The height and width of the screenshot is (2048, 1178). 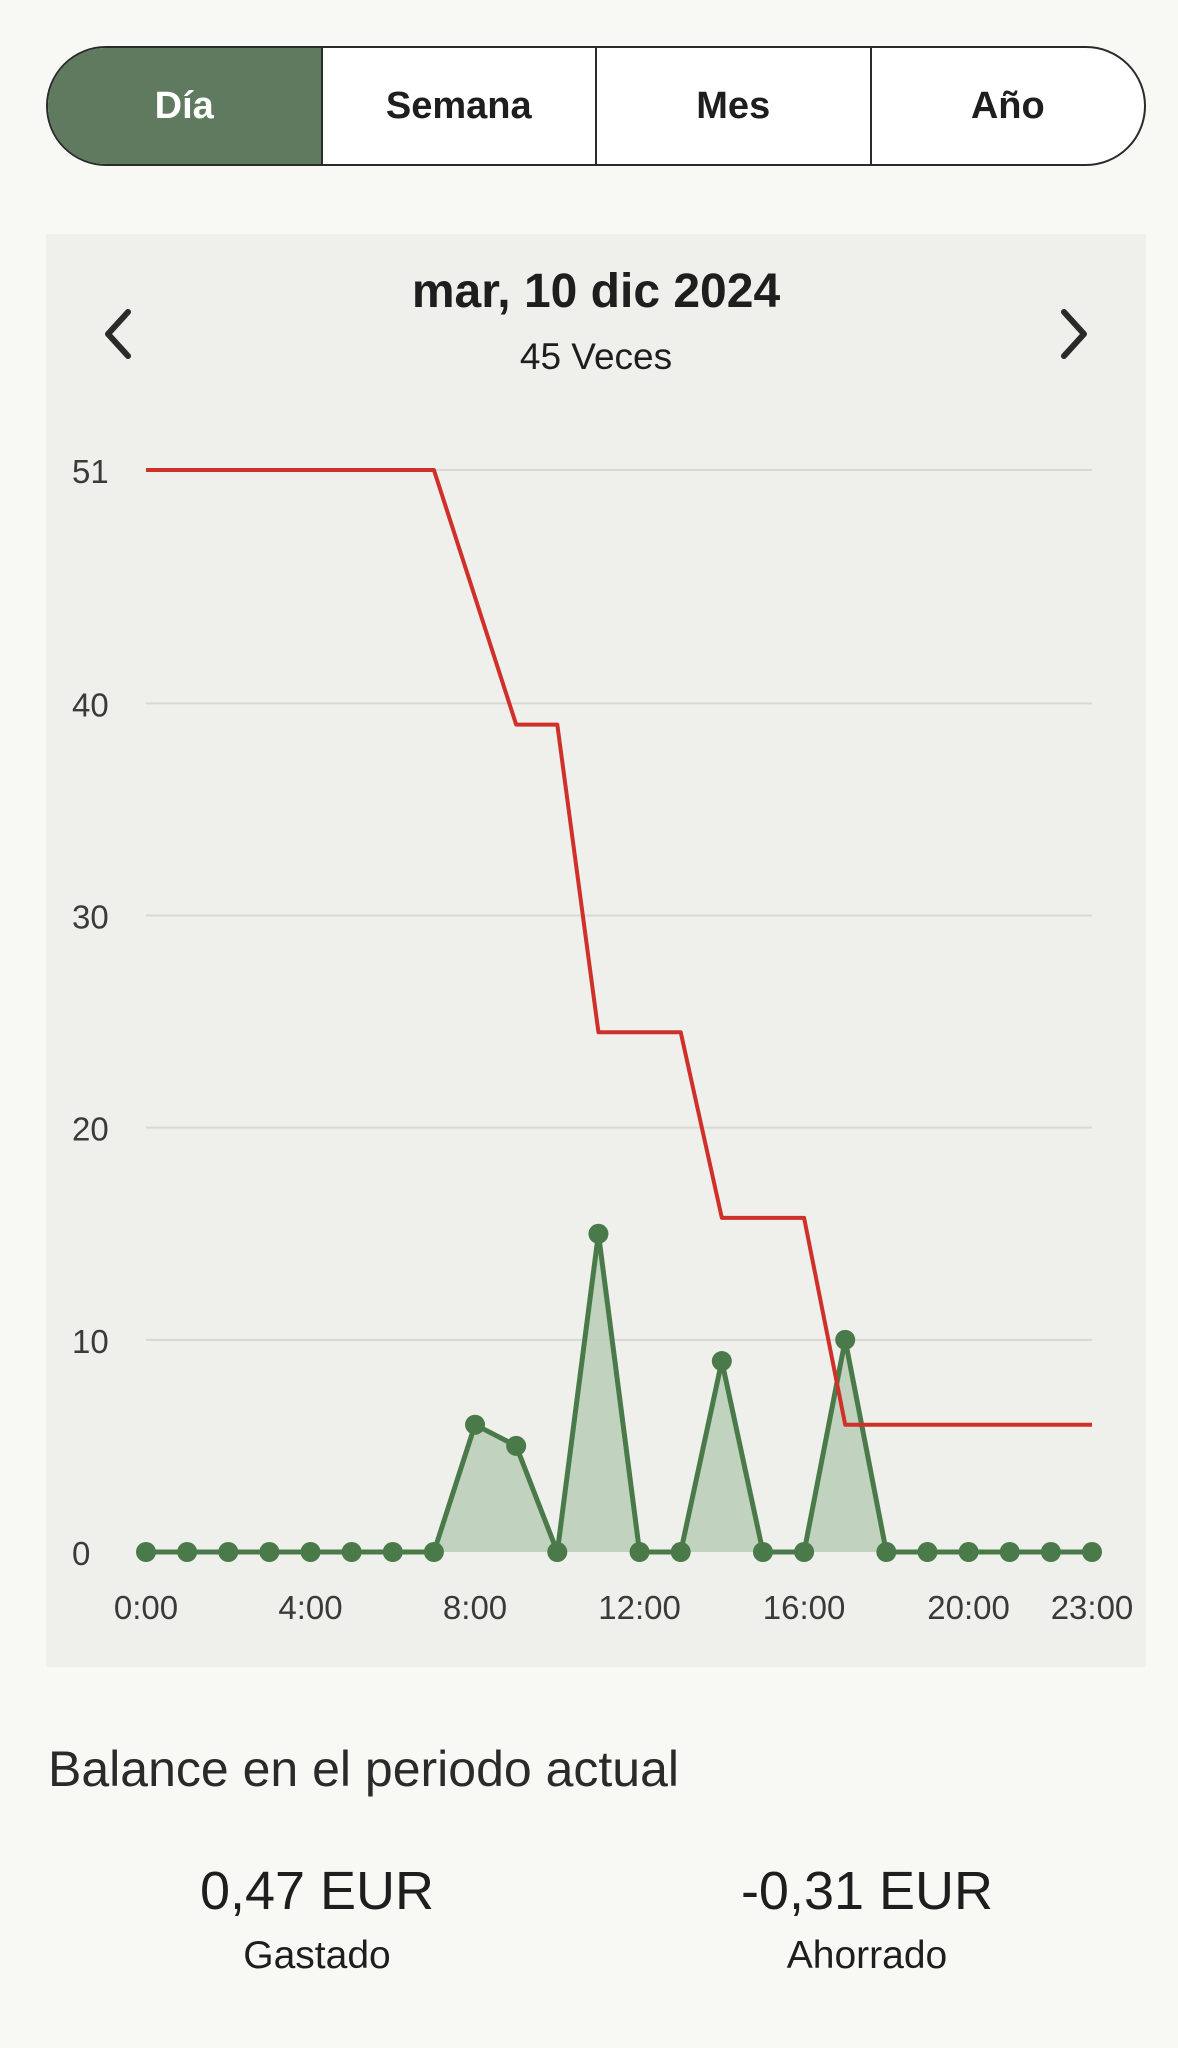 I want to click on tab-mes: Mes, so click(x=732, y=106).